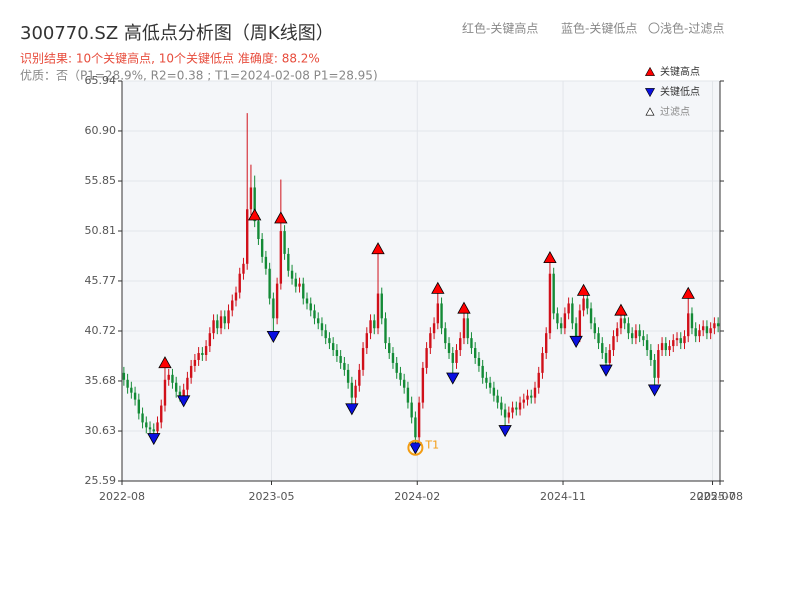  What do you see at coordinates (170, 58) in the screenshot?
I see `subtitle: 识别结果: 10个关键高点, 10个关键低点 准确度: 88.2%` at bounding box center [170, 58].